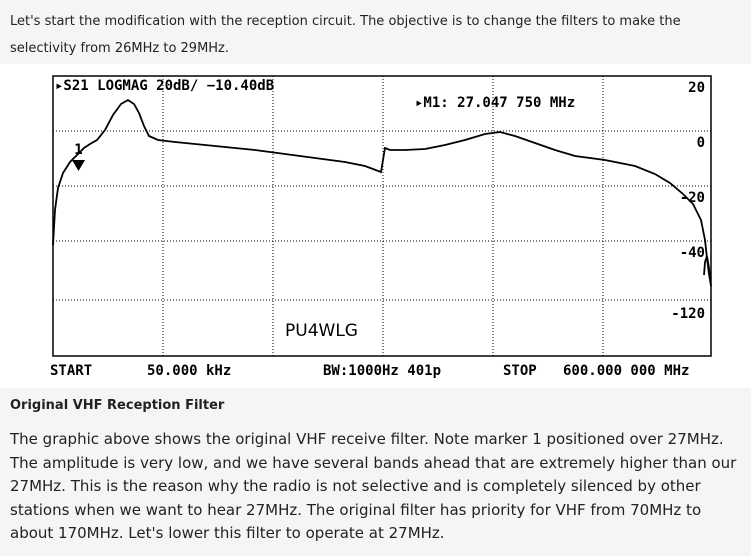  I want to click on caption-title: Original VHF Reception Filter, so click(117, 405).